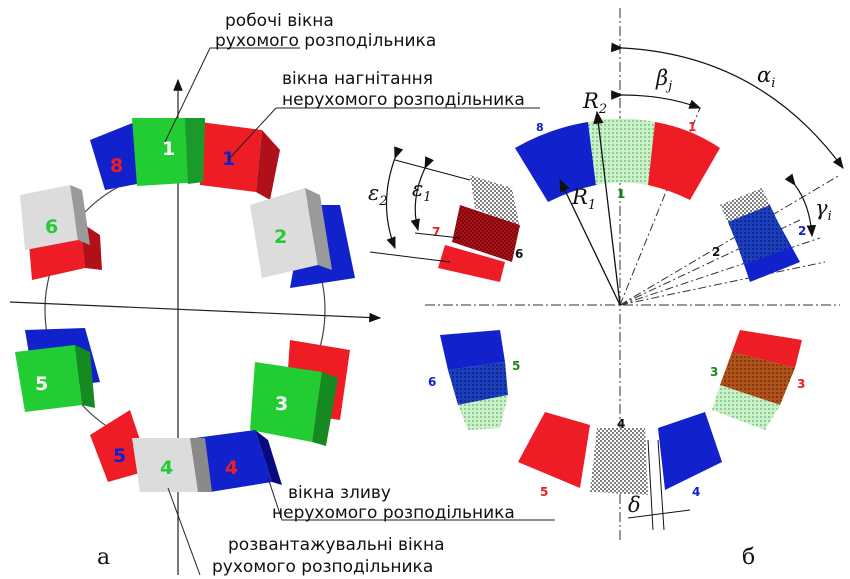  Describe the element at coordinates (621, 194) in the screenshot. I see `b-num-1-green: 1` at that location.